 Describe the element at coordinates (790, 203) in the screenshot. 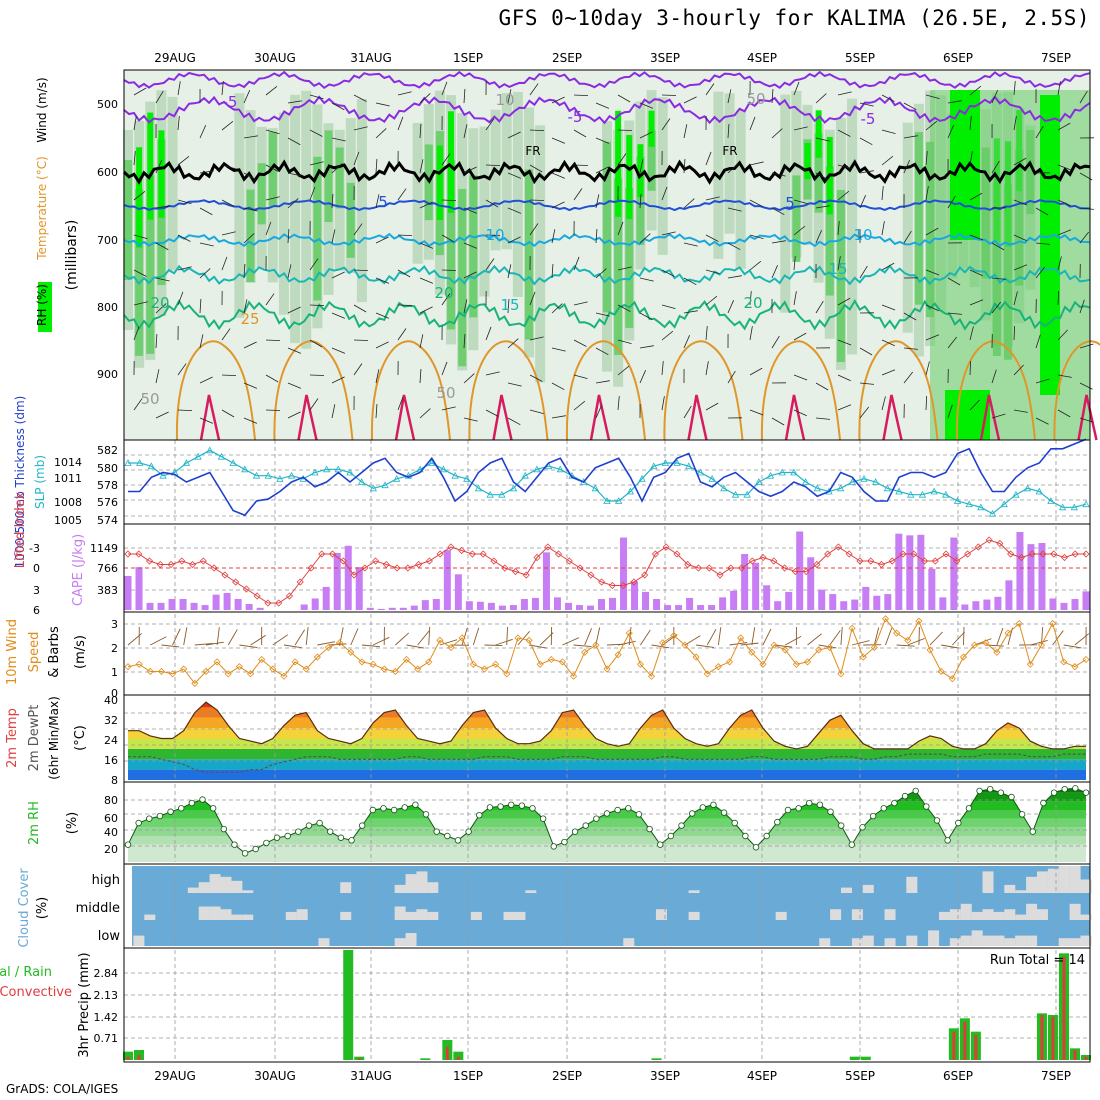

I see `contour-label: 5` at that location.